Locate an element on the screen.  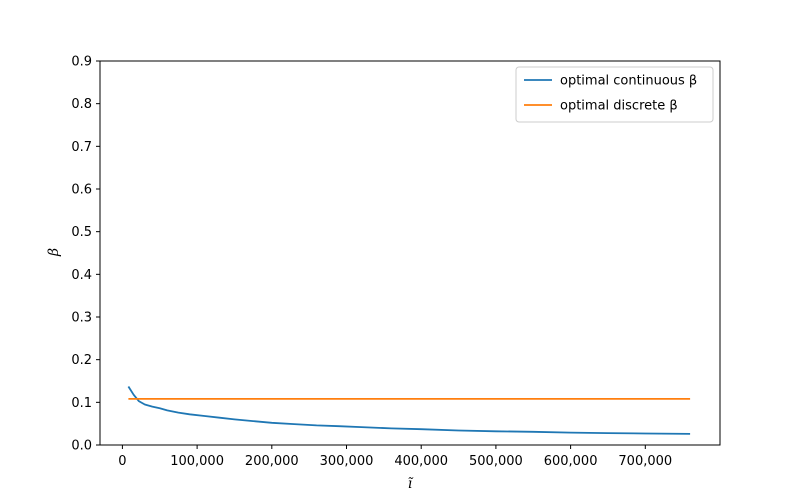
y-tick-label: 0.0 is located at coordinates (81, 446).